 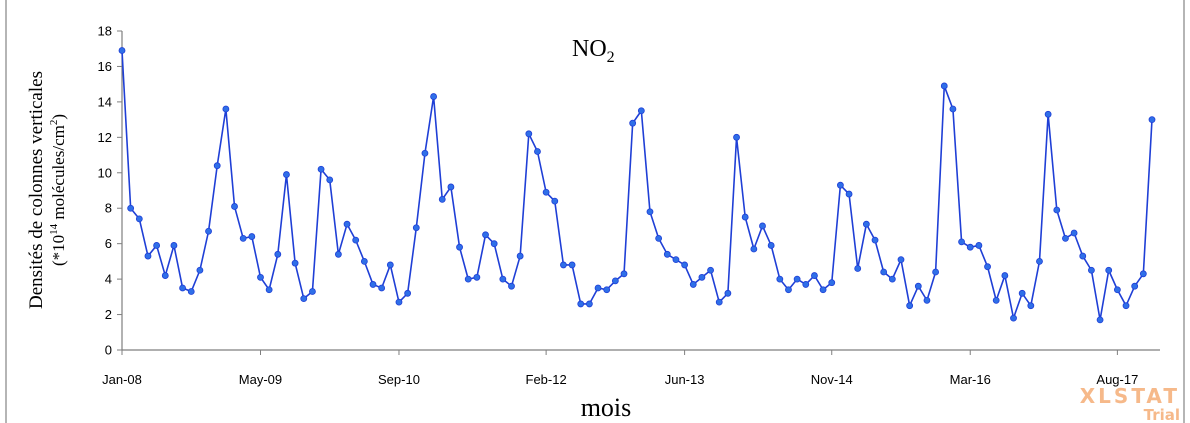 I want to click on y-axis-title-part-c: ), so click(x=58, y=117).